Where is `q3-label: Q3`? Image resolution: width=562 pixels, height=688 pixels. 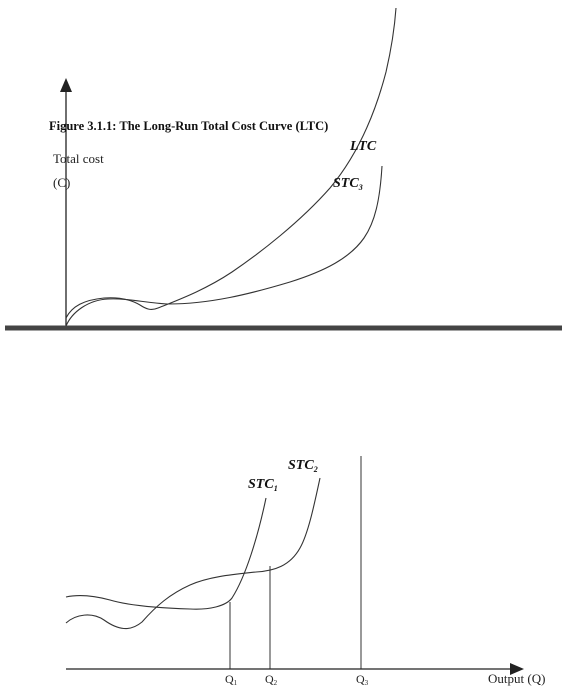 q3-label: Q3 is located at coordinates (362, 679).